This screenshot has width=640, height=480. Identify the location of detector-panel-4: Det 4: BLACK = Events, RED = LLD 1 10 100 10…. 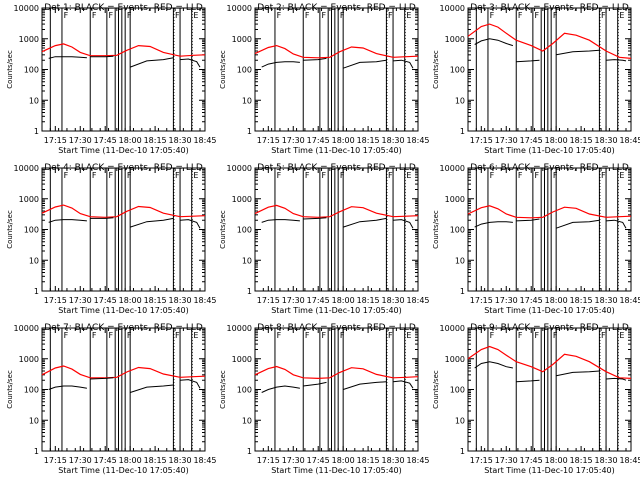
(111, 239).